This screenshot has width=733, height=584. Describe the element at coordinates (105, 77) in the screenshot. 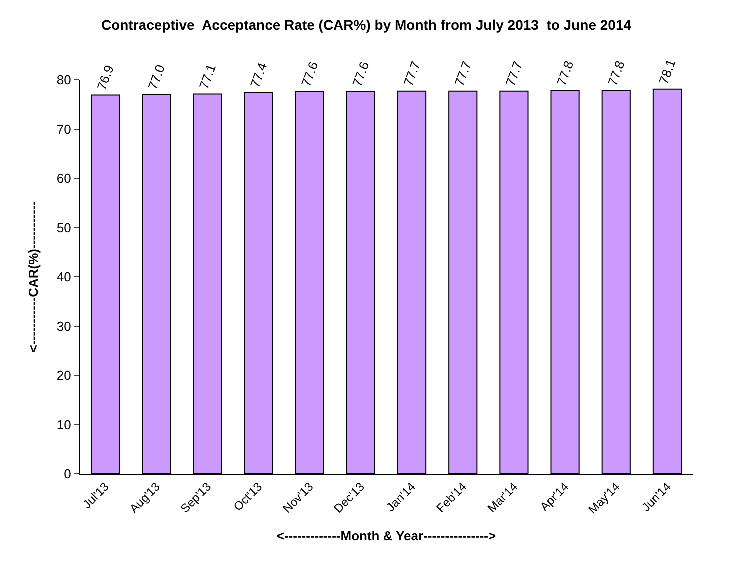

I see `data-label: 76.9` at that location.